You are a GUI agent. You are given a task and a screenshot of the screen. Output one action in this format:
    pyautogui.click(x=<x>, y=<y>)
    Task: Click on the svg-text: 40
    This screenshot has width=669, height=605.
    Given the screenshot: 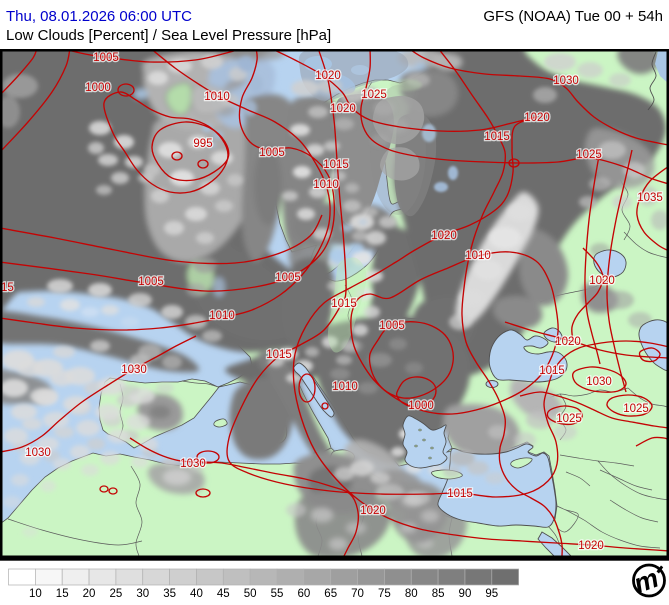 What is the action you would take?
    pyautogui.click(x=196, y=594)
    